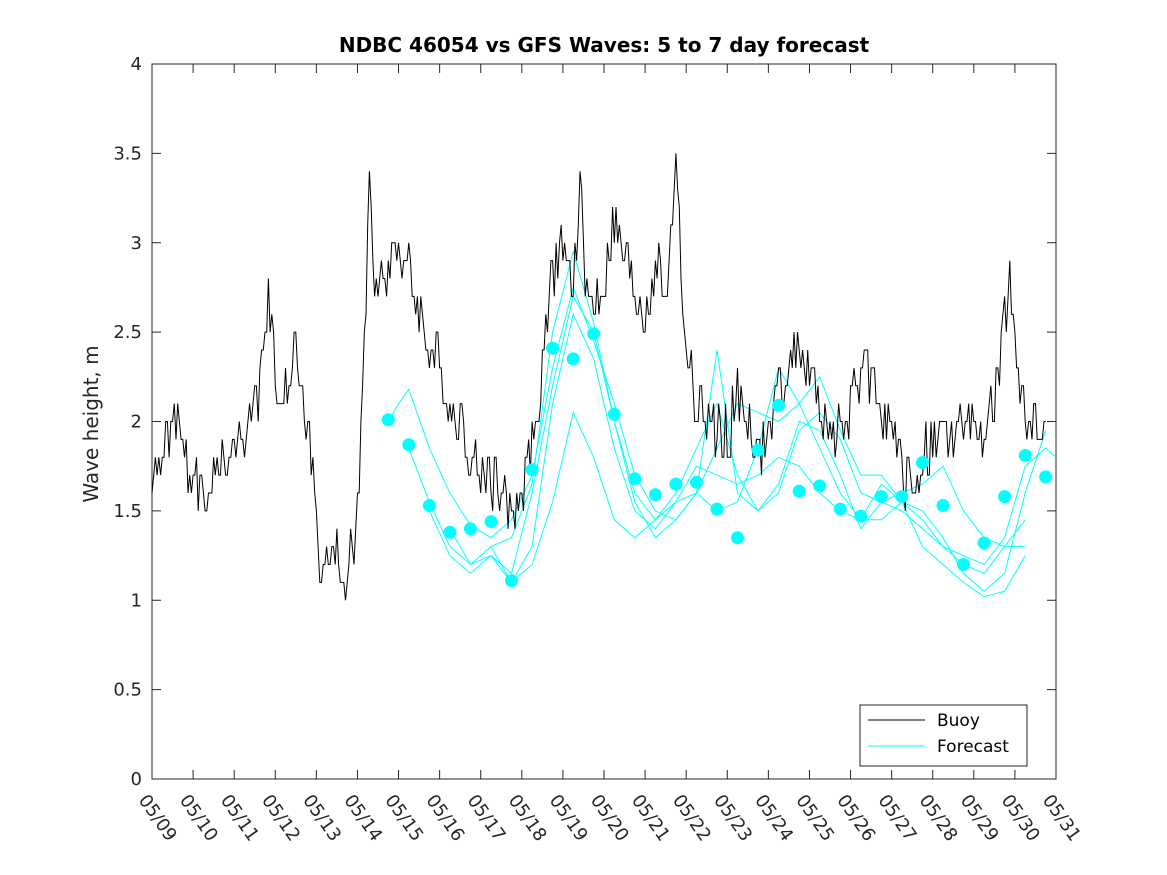 Image resolution: width=1167 pixels, height=875 pixels. I want to click on legend-box, so click(943, 735).